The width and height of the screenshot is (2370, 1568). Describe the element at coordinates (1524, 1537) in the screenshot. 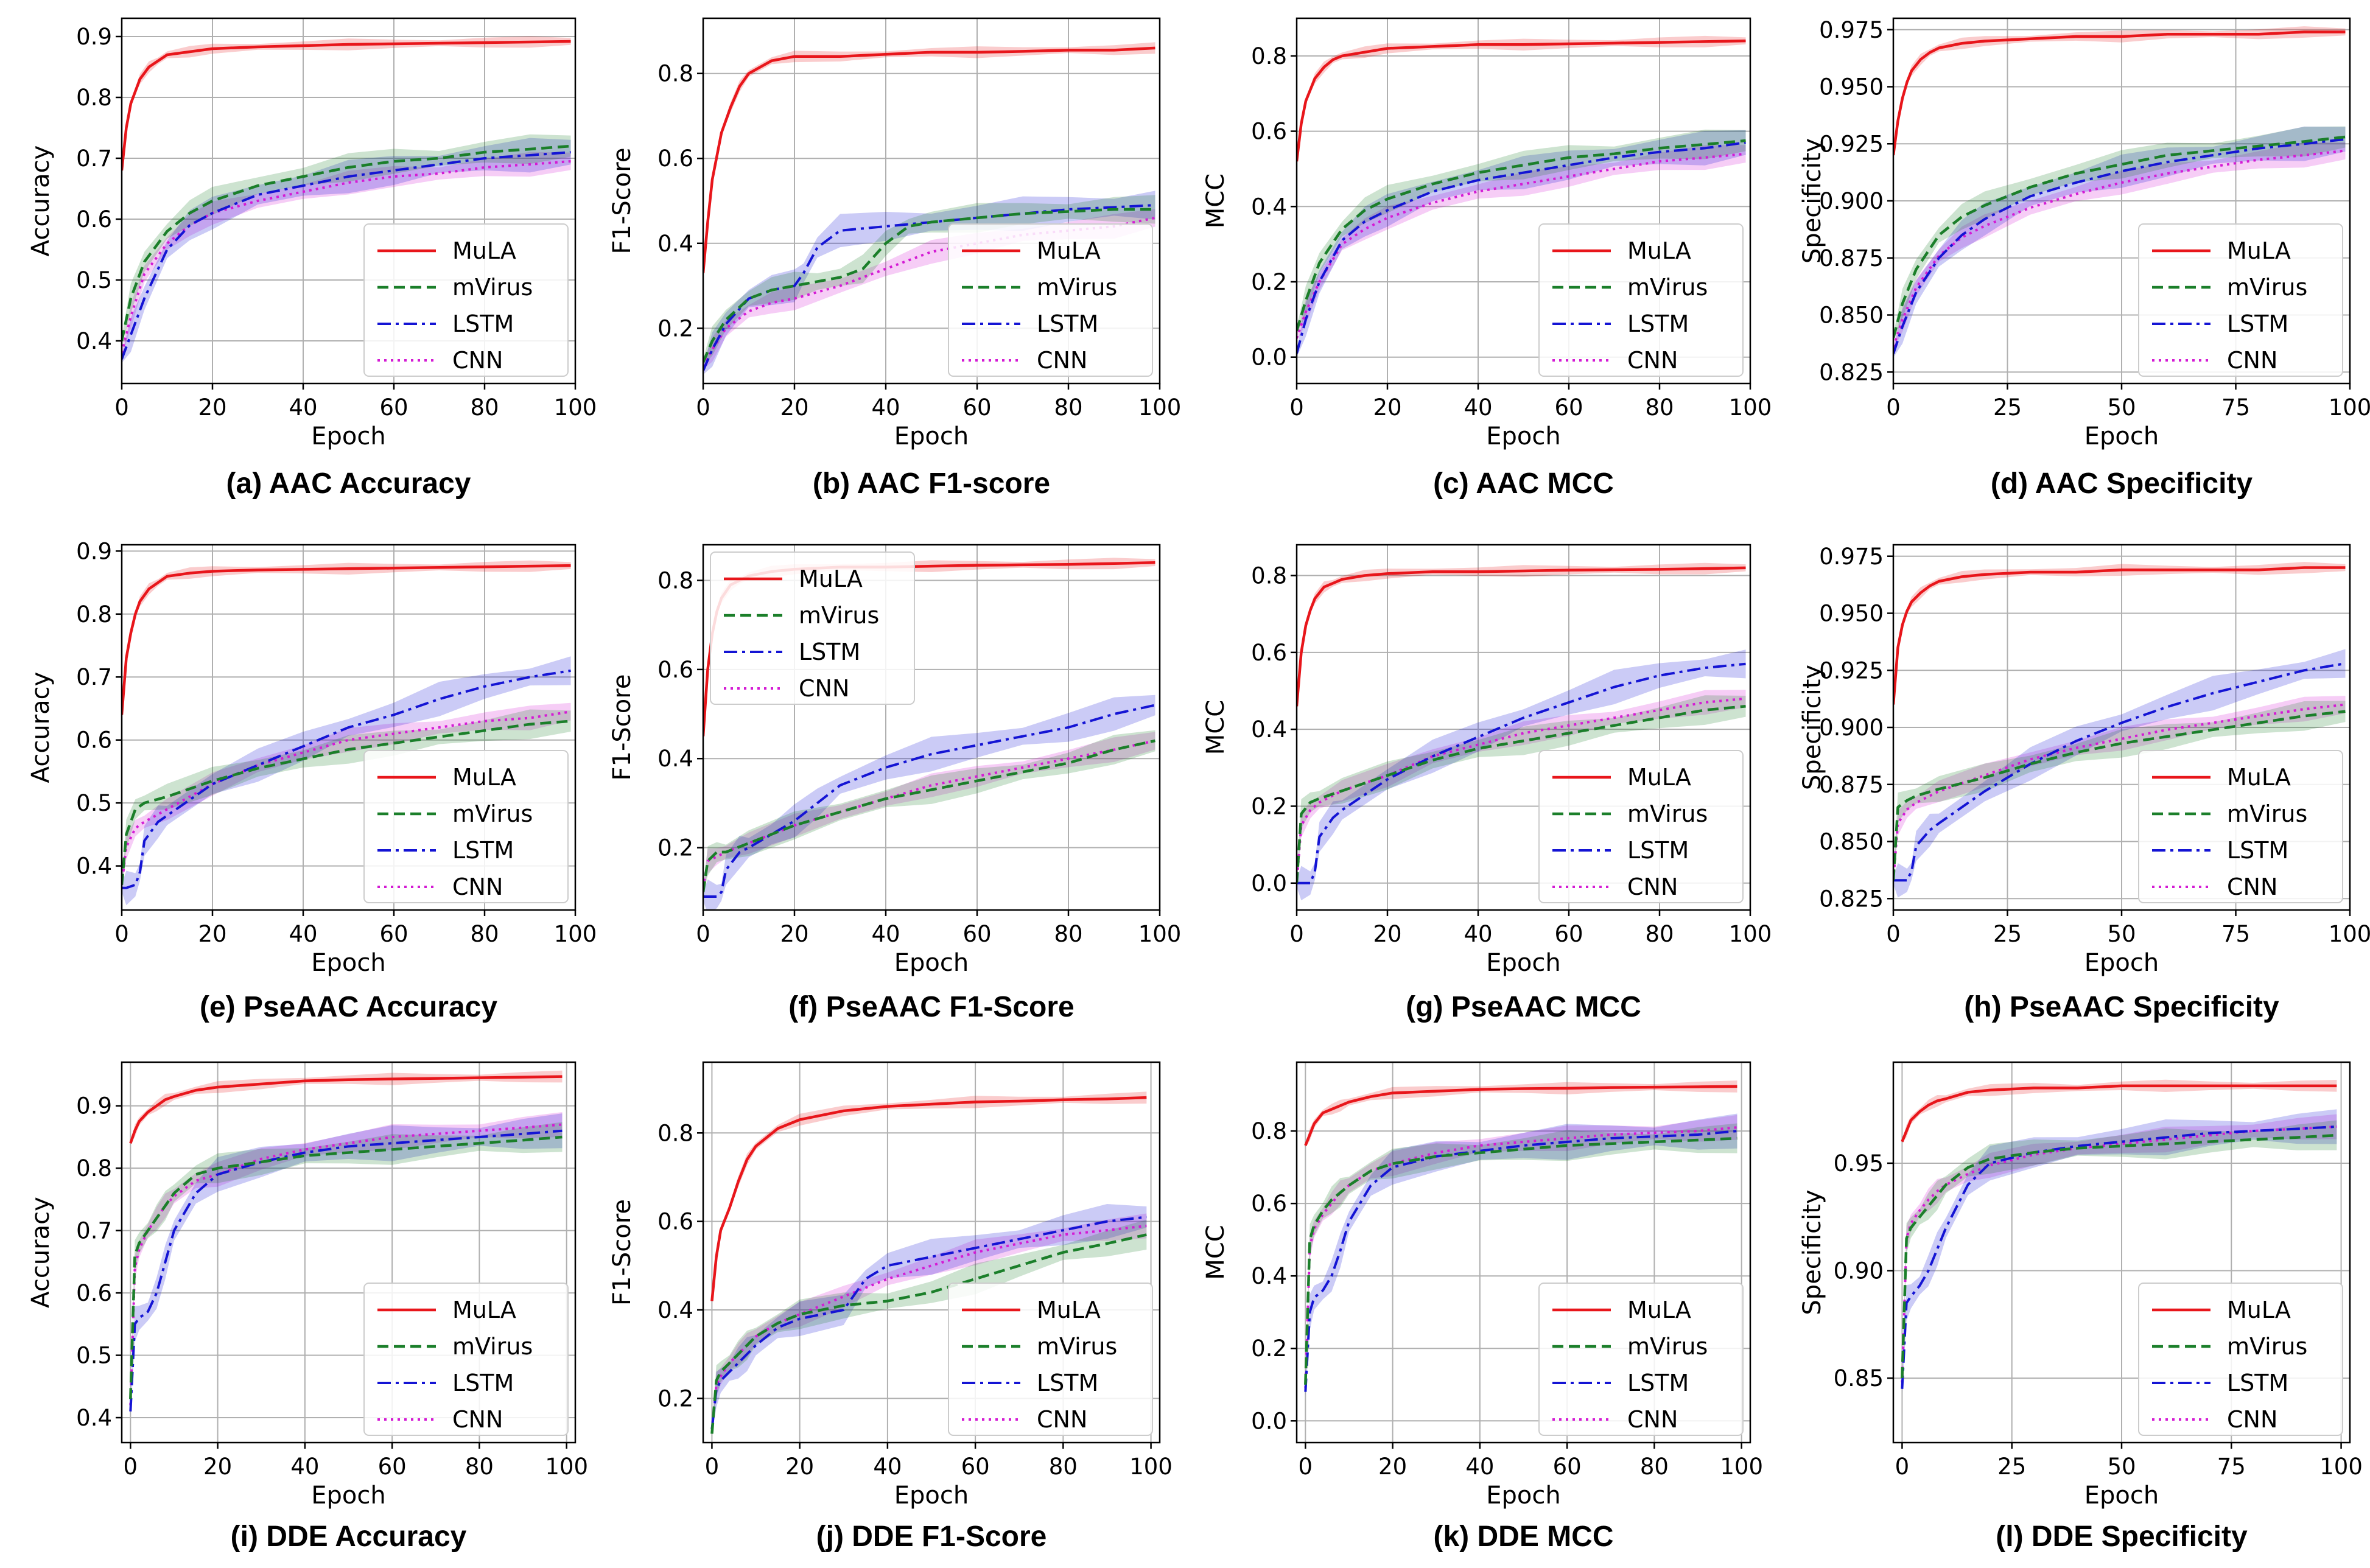

I see `panel-caption: (k) DDE MCC` at that location.